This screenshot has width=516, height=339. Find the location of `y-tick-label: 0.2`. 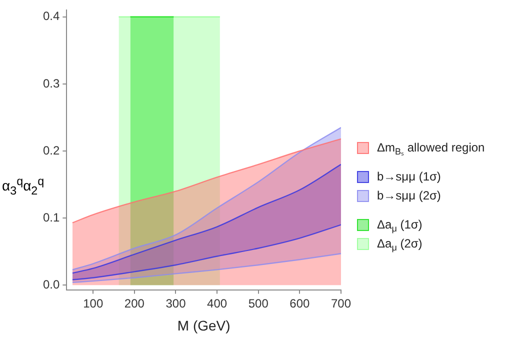

y-tick-label: 0.2 is located at coordinates (51, 150).